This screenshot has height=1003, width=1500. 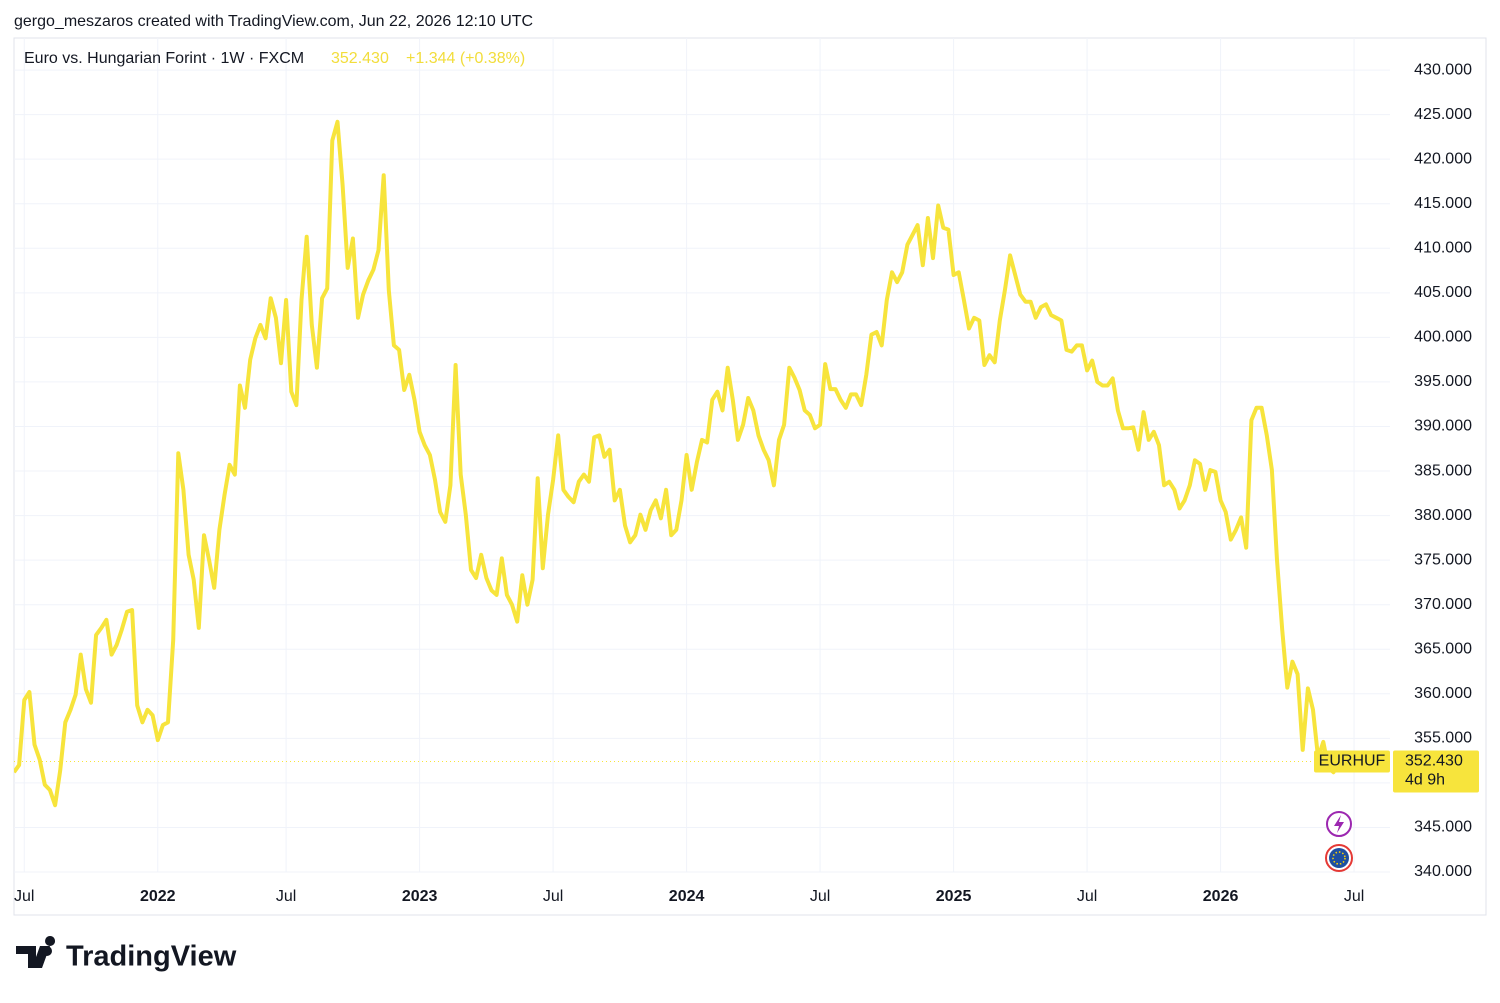 I want to click on y-tick-label: 365.000, so click(x=1443, y=648).